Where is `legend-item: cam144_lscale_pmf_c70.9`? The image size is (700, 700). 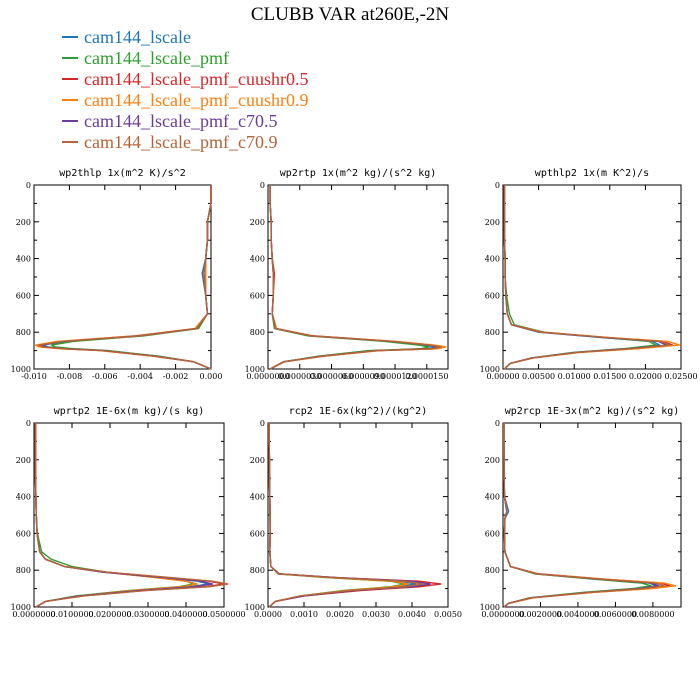 legend-item: cam144_lscale_pmf_c70.9 is located at coordinates (185, 142).